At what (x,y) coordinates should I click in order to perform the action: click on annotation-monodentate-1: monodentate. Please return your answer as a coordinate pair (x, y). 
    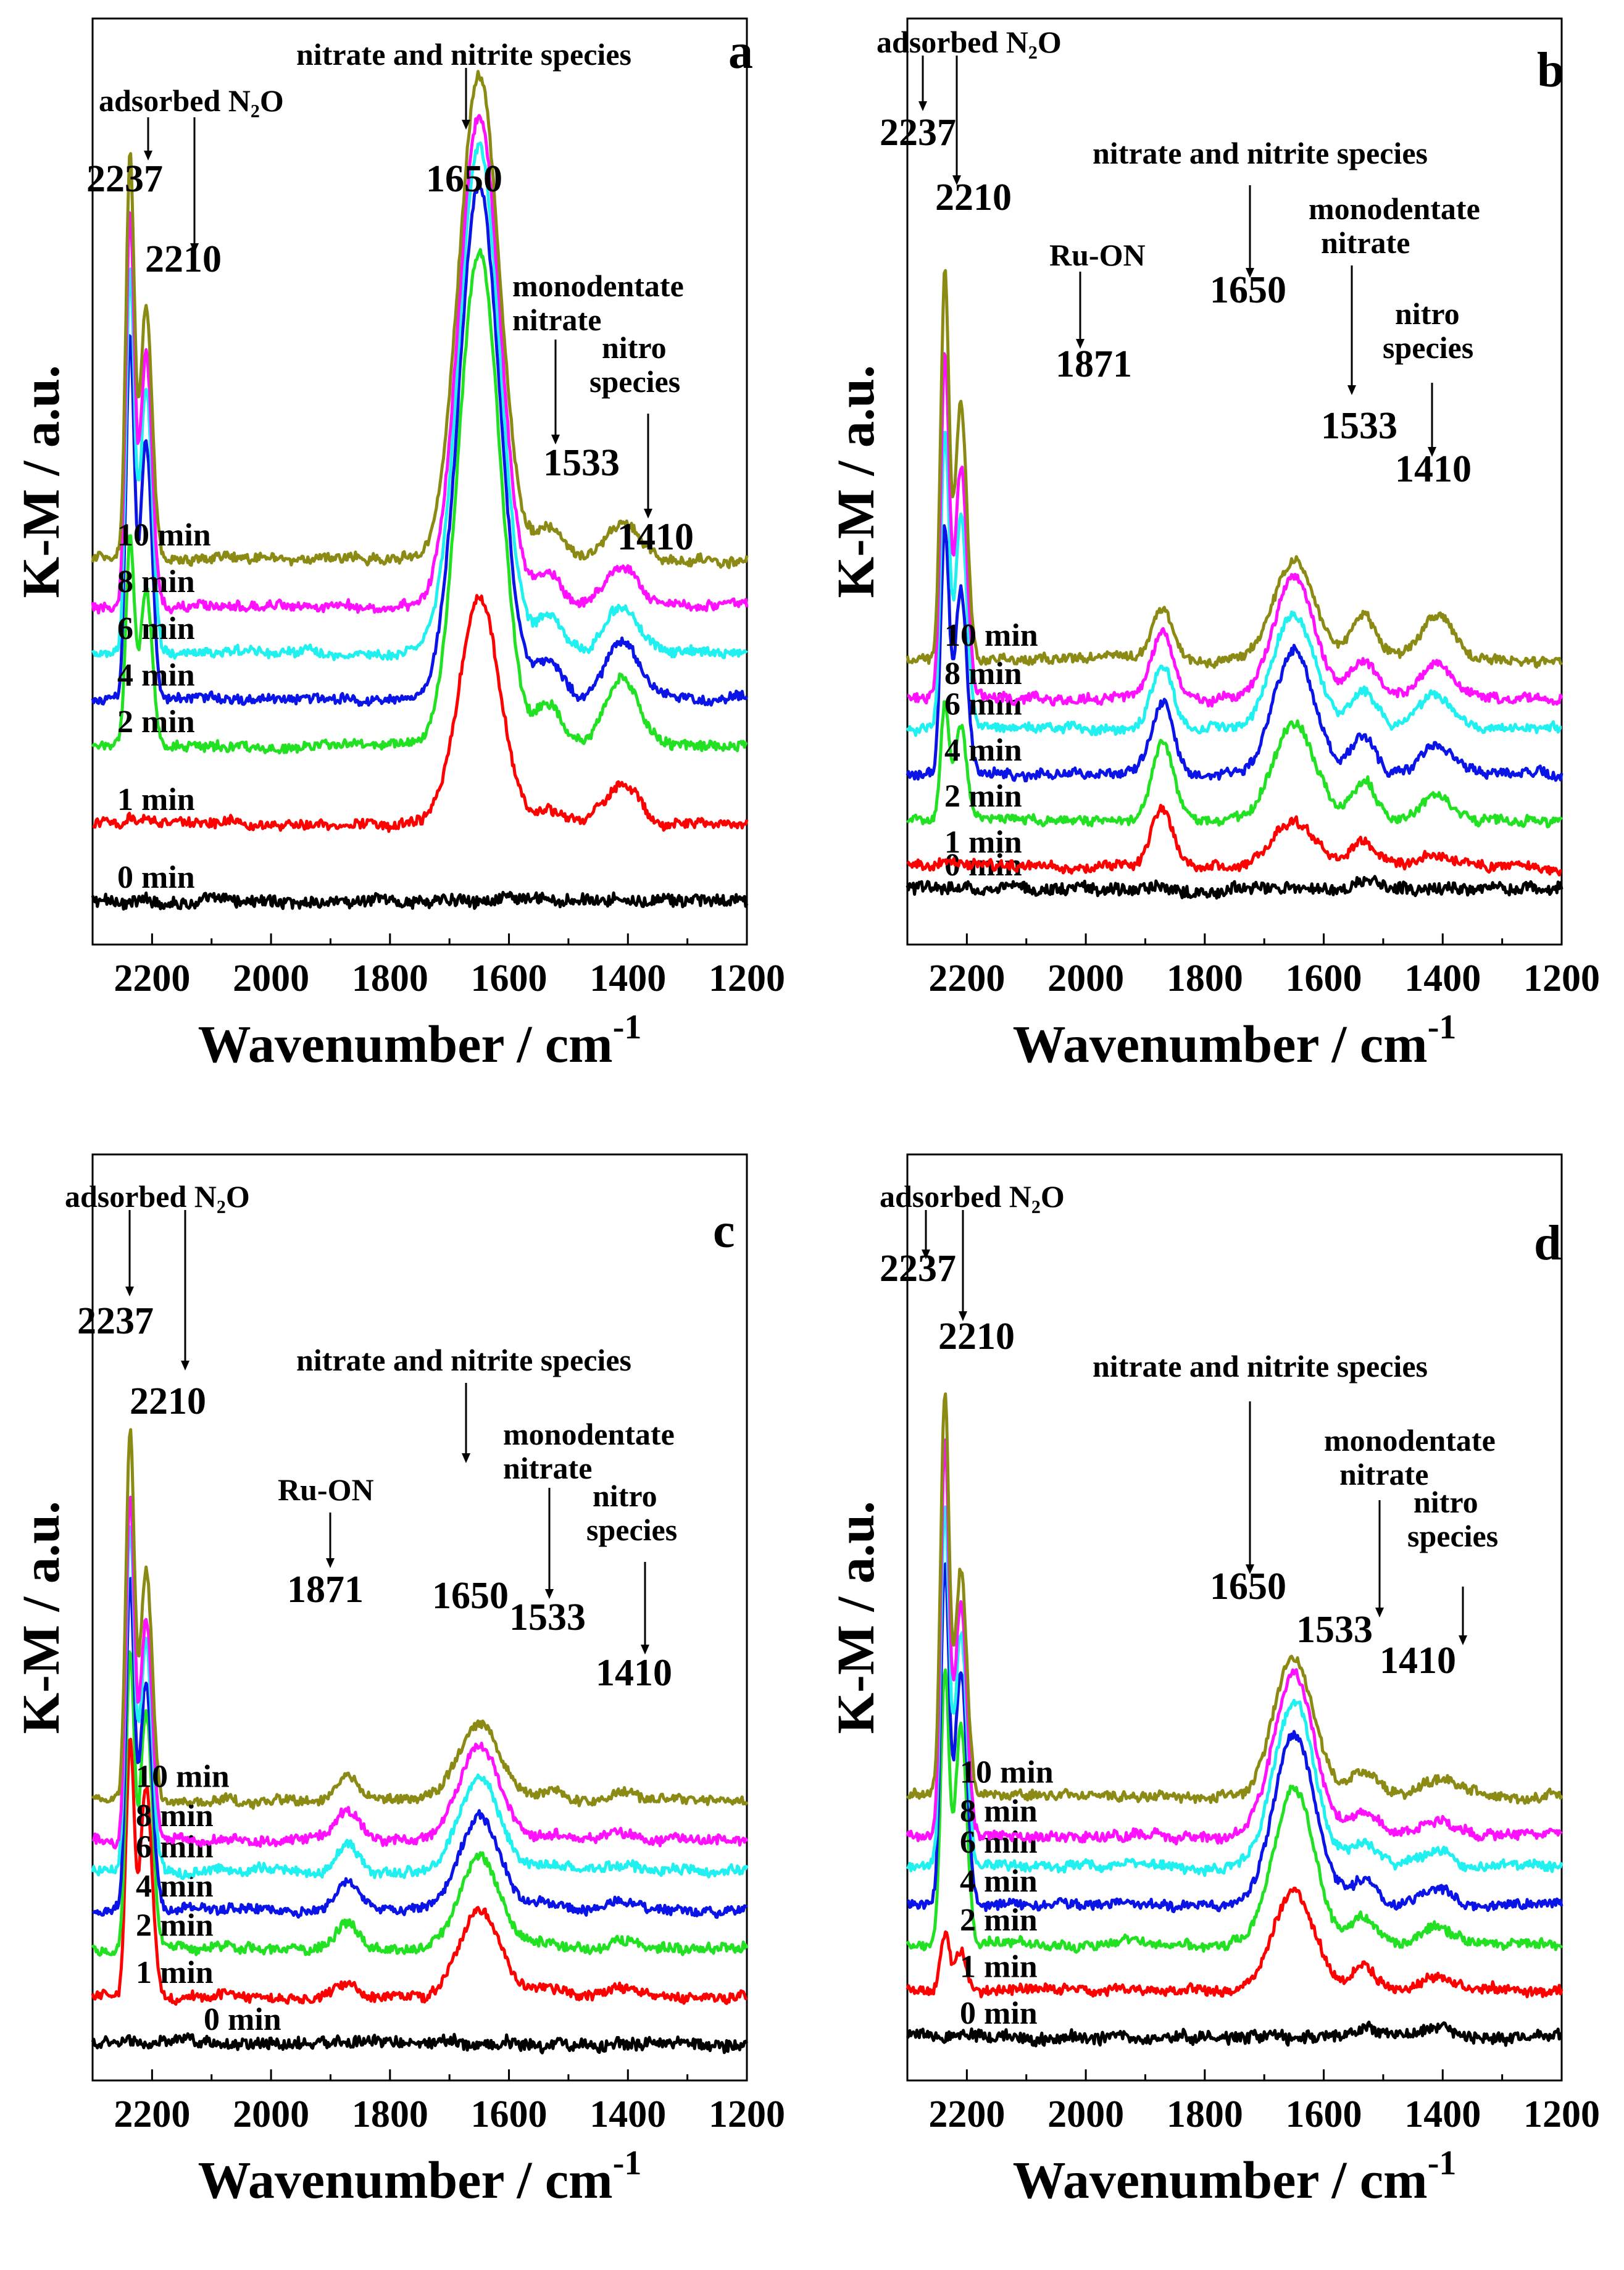
    Looking at the image, I should click on (1410, 1441).